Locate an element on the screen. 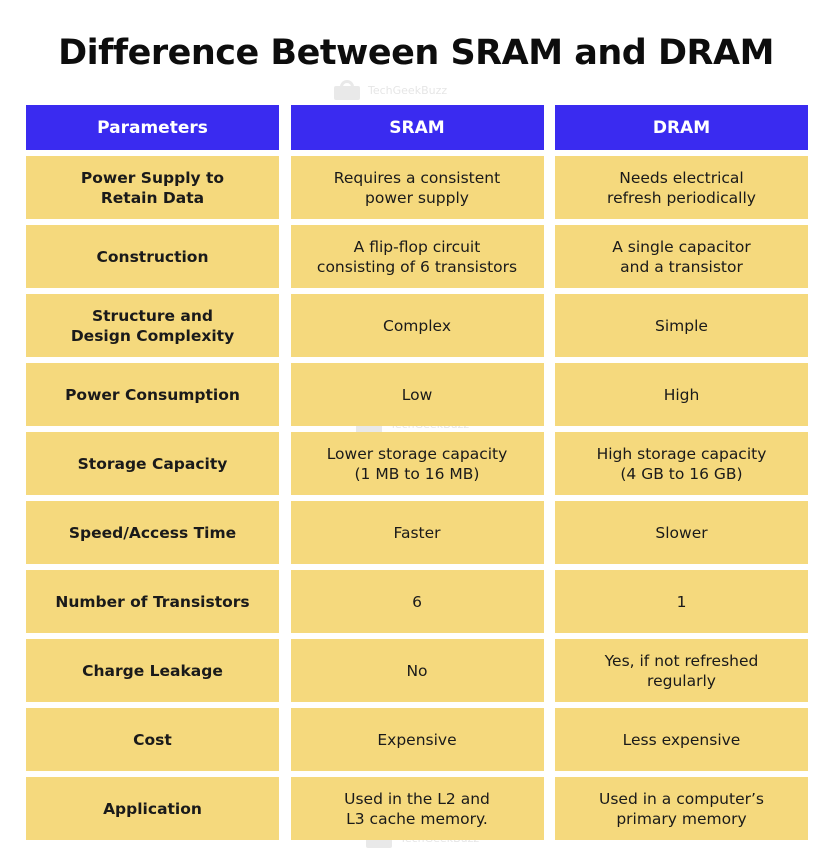  table-cell-parameter: Power Consumption is located at coordinates (152, 394).